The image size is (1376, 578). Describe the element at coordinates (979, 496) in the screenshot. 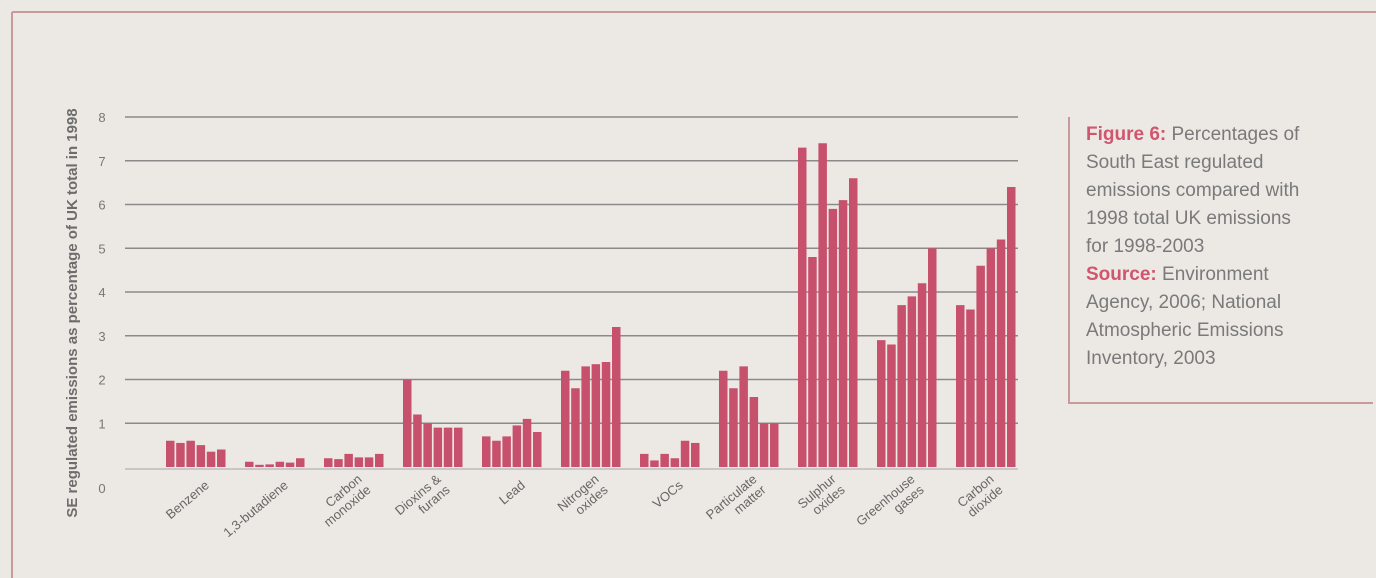

I see `x-tick-label: Carbondioxide` at that location.